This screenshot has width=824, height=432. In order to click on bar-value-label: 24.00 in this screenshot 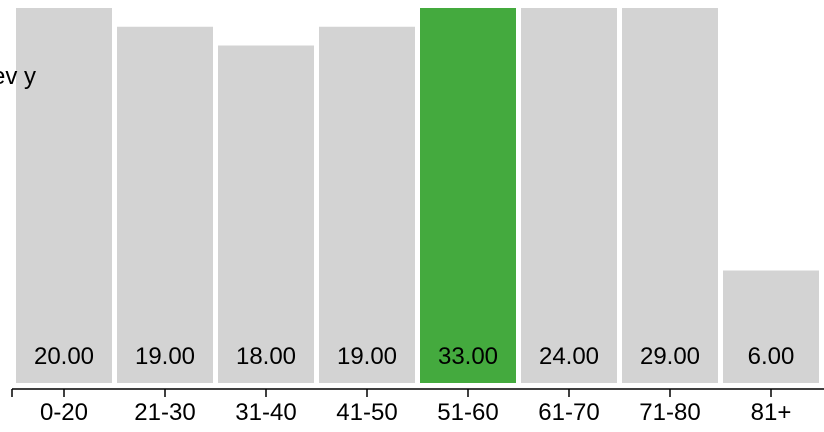, I will do `click(569, 356)`.